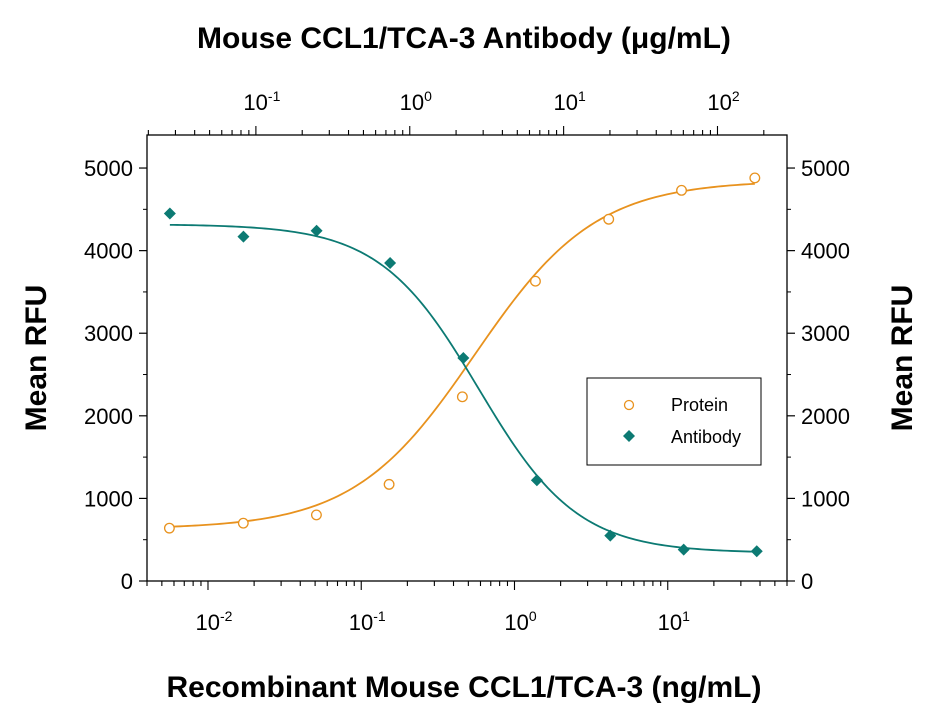 This screenshot has height=713, width=929. What do you see at coordinates (825, 498) in the screenshot?
I see `y-right-tick-label: 1000` at bounding box center [825, 498].